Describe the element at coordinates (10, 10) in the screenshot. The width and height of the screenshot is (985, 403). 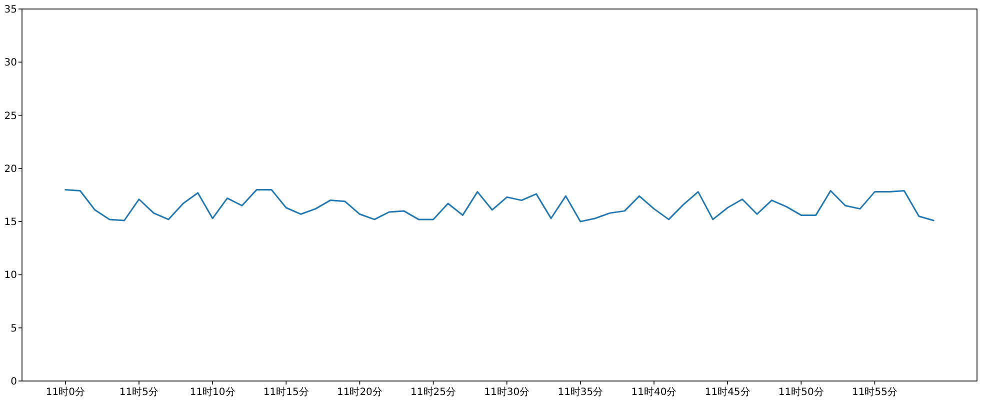
I see `y-tick-label: 35` at that location.